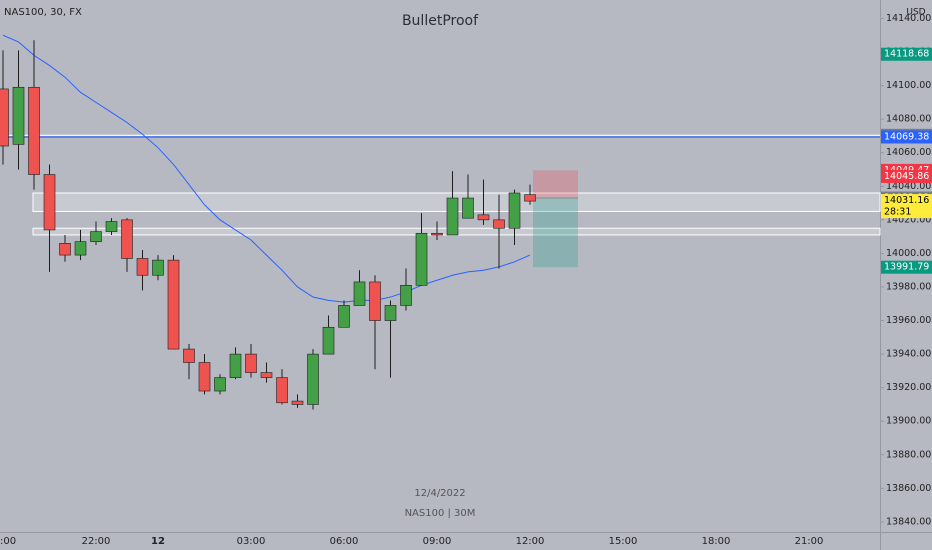  What do you see at coordinates (908, 387) in the screenshot?
I see `y-tick-label: 13920.00` at bounding box center [908, 387].